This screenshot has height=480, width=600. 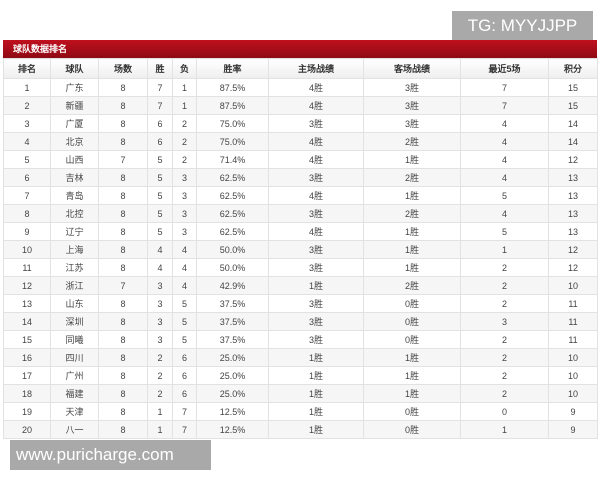 What do you see at coordinates (300, 429) in the screenshot?
I see `table-row: 20 八一 8 1 7 12.5% 1胜 0胜 1 9` at bounding box center [300, 429].